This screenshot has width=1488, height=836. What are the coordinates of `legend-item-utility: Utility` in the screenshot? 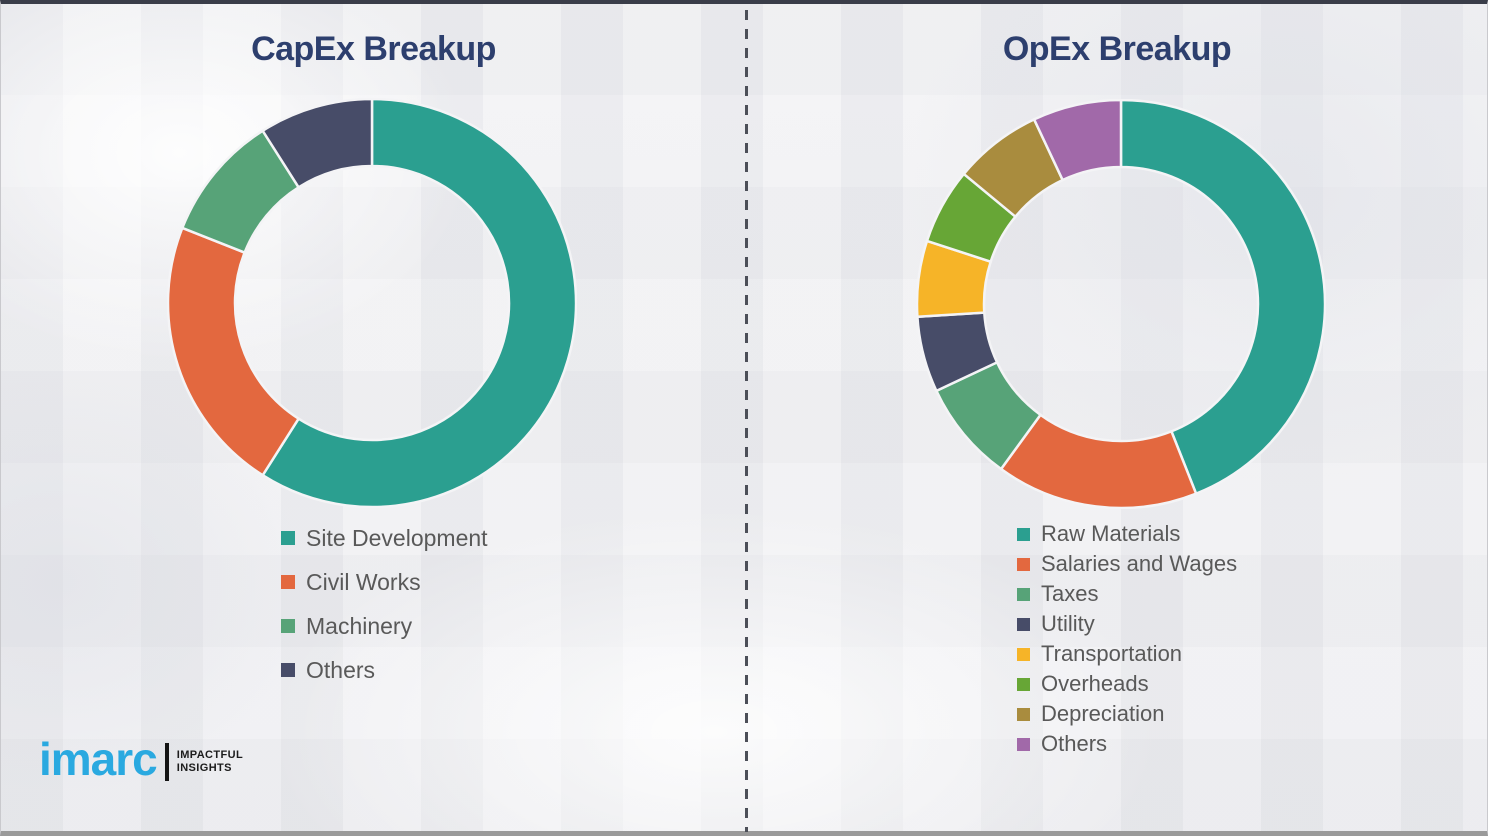 It's located at (1127, 624).